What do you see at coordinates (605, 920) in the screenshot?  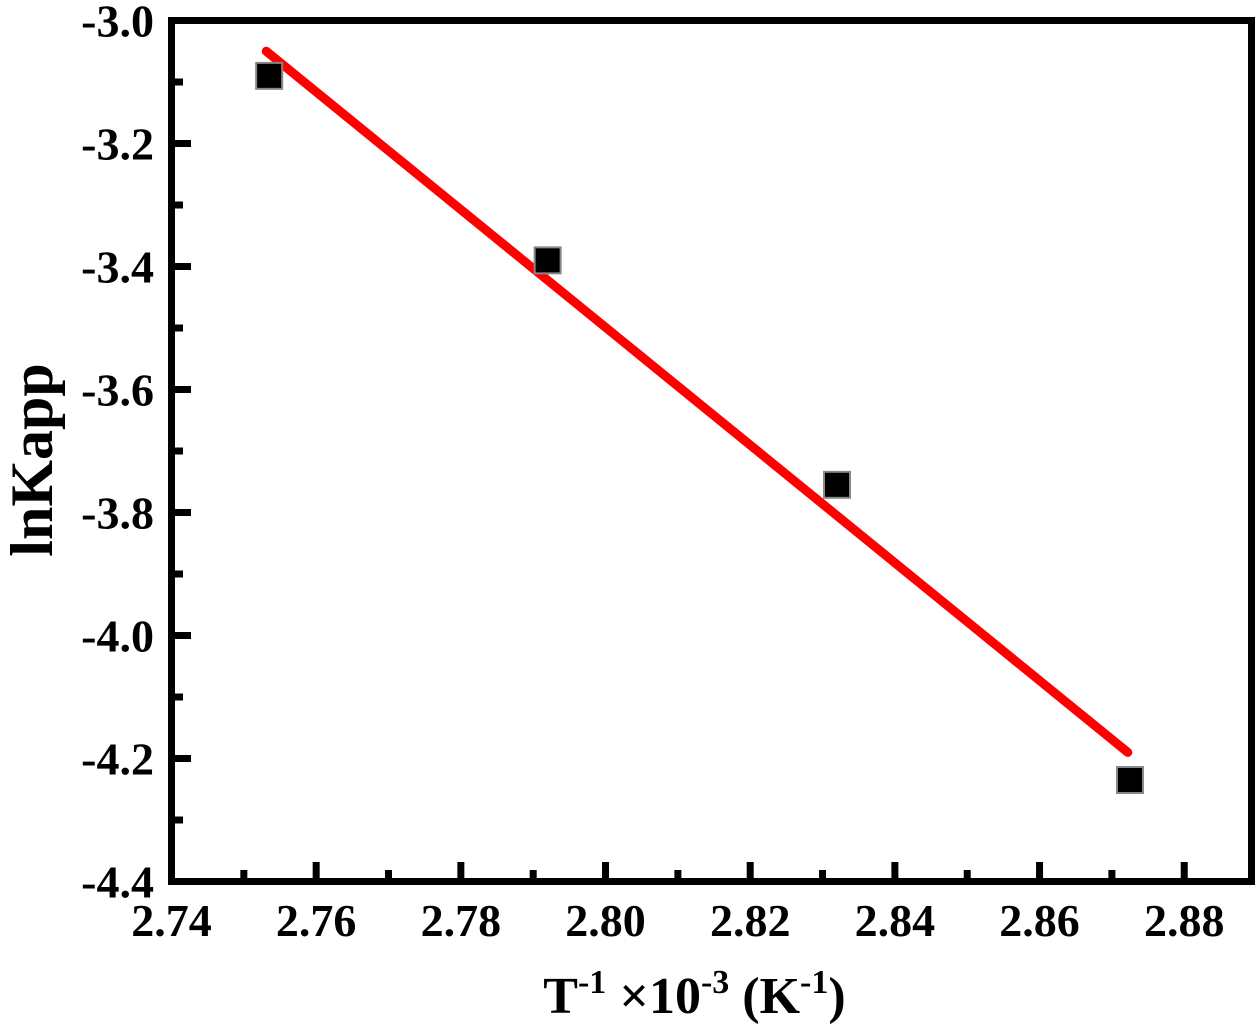 I see `x-tick-label: 2.80` at bounding box center [605, 920].